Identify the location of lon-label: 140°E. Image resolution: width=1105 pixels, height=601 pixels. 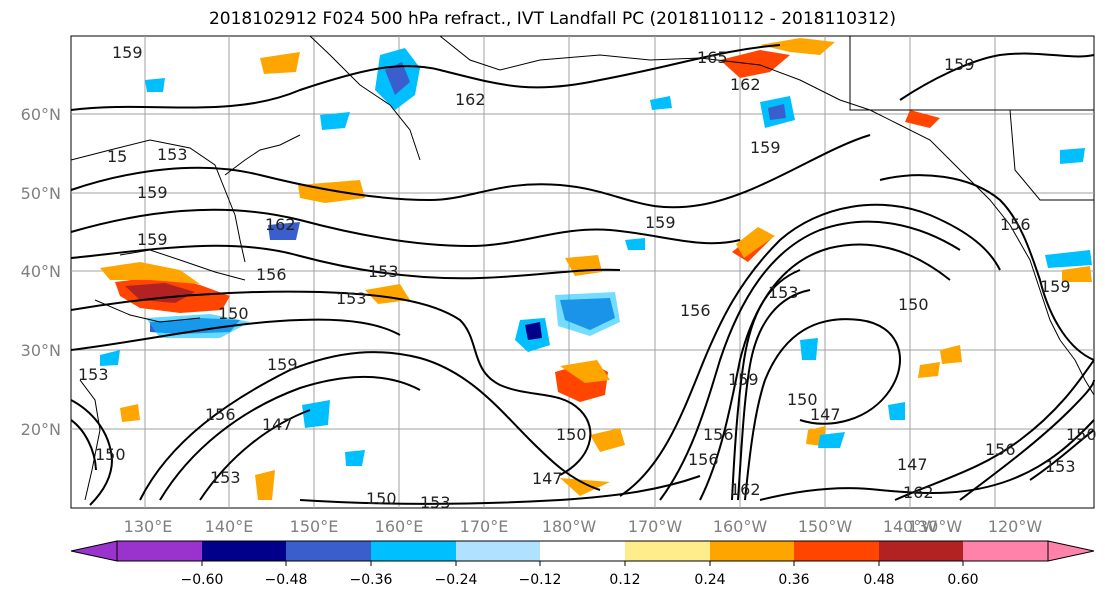
(229, 526).